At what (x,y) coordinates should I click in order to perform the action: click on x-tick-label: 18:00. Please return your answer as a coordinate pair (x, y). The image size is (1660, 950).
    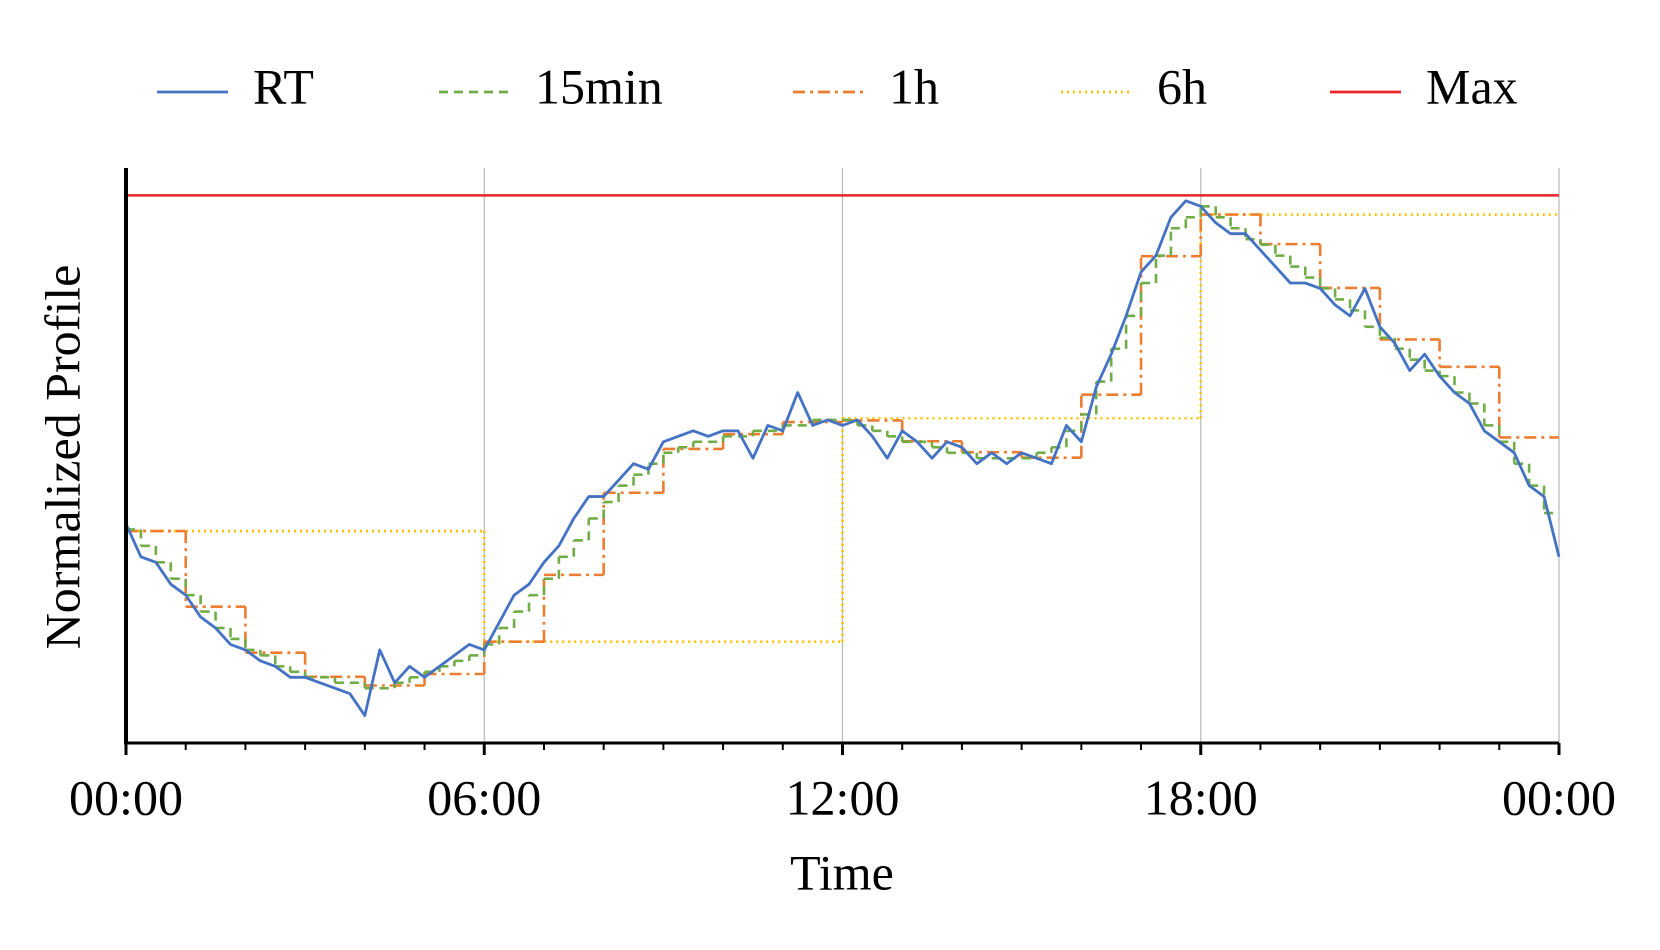
    Looking at the image, I should click on (1201, 797).